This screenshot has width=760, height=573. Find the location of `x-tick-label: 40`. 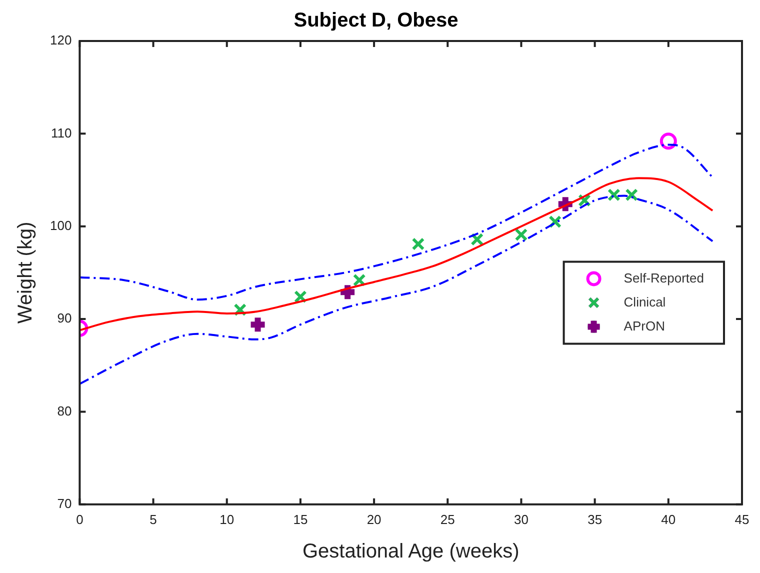

x-tick-label: 40 is located at coordinates (668, 519).